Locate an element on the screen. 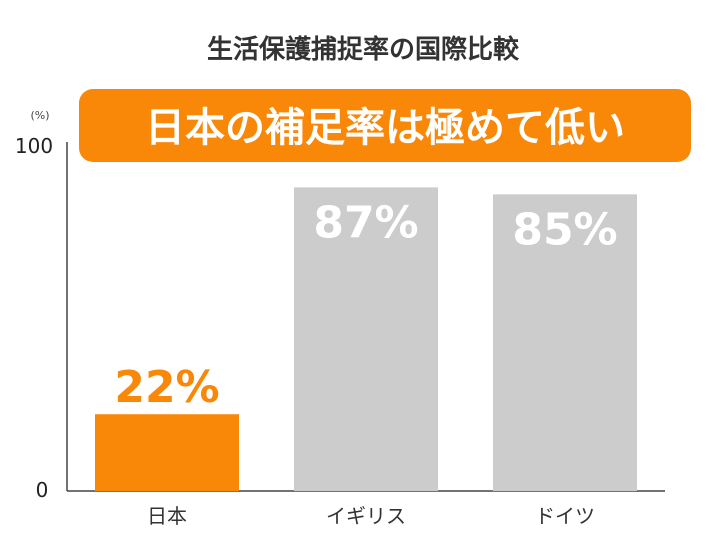 The width and height of the screenshot is (726, 545). y-tick-0: 0 is located at coordinates (42, 490).